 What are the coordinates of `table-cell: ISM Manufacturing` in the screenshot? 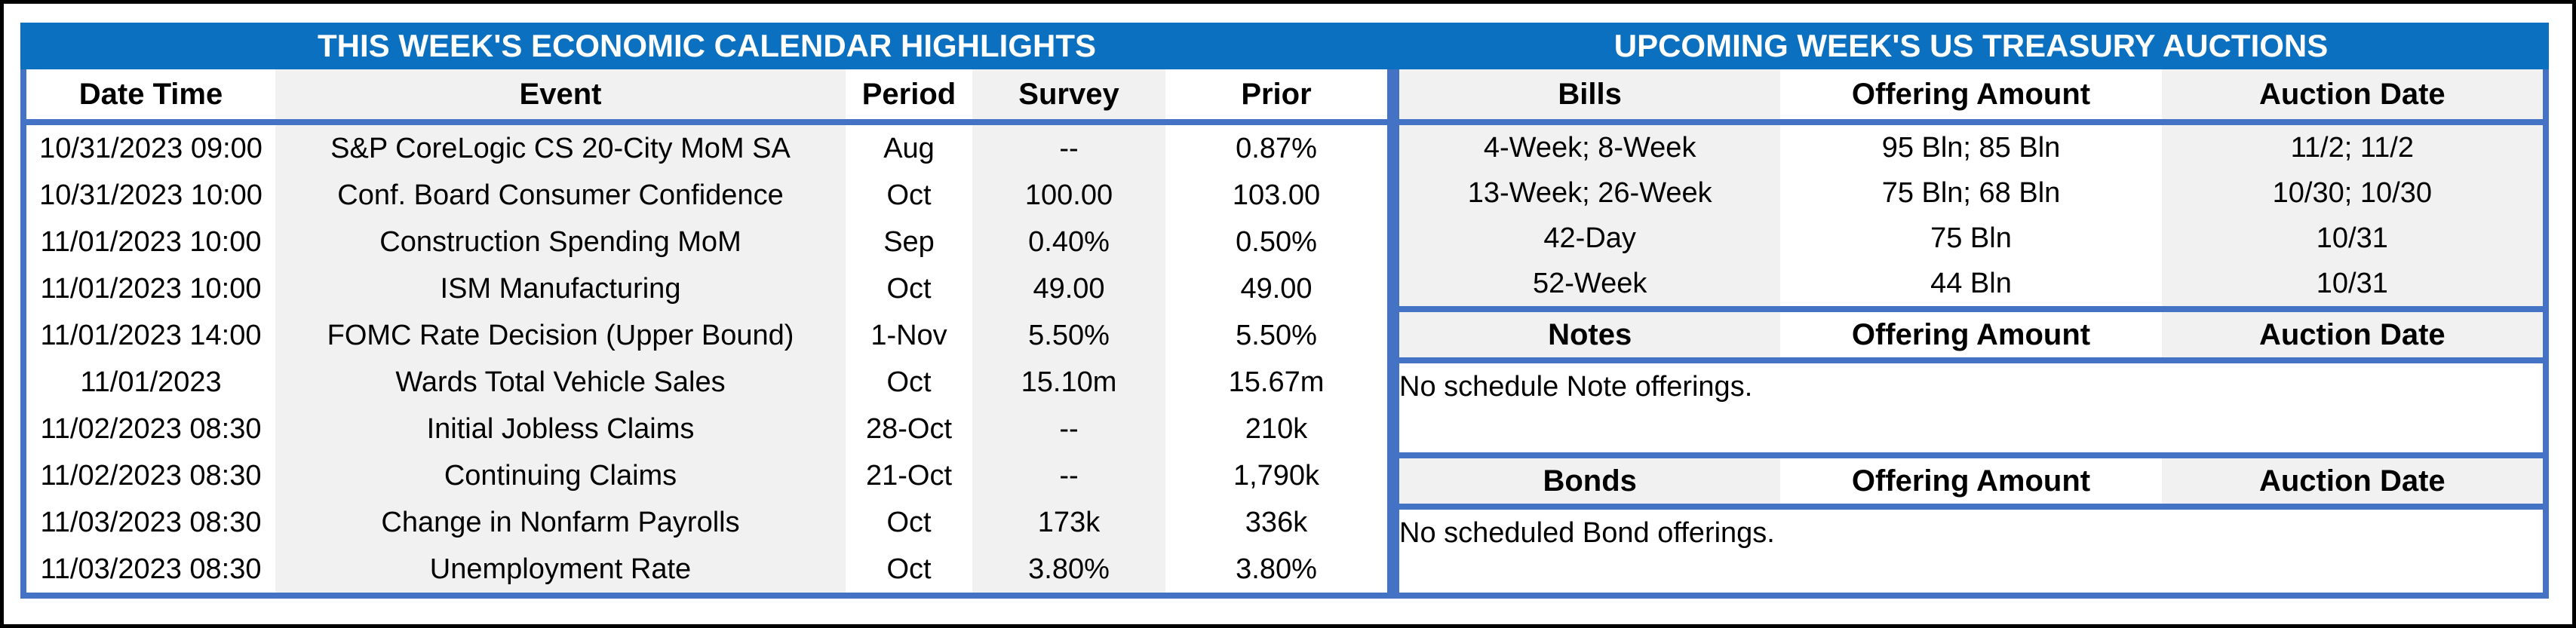 It's located at (560, 288).